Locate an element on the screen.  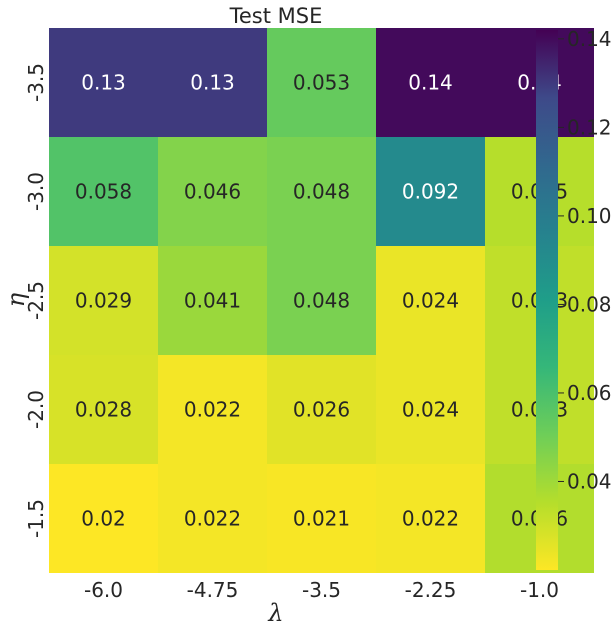
cell-value-label: 0.092 is located at coordinates (430, 192).